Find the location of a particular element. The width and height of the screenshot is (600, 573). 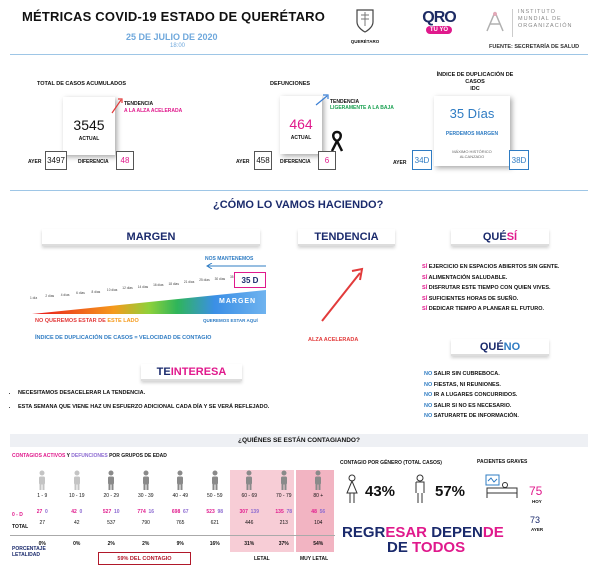

list-item-text: DEDICAR TIEMPO A PLANEAR EL FUTURO. is located at coordinates (486, 309).